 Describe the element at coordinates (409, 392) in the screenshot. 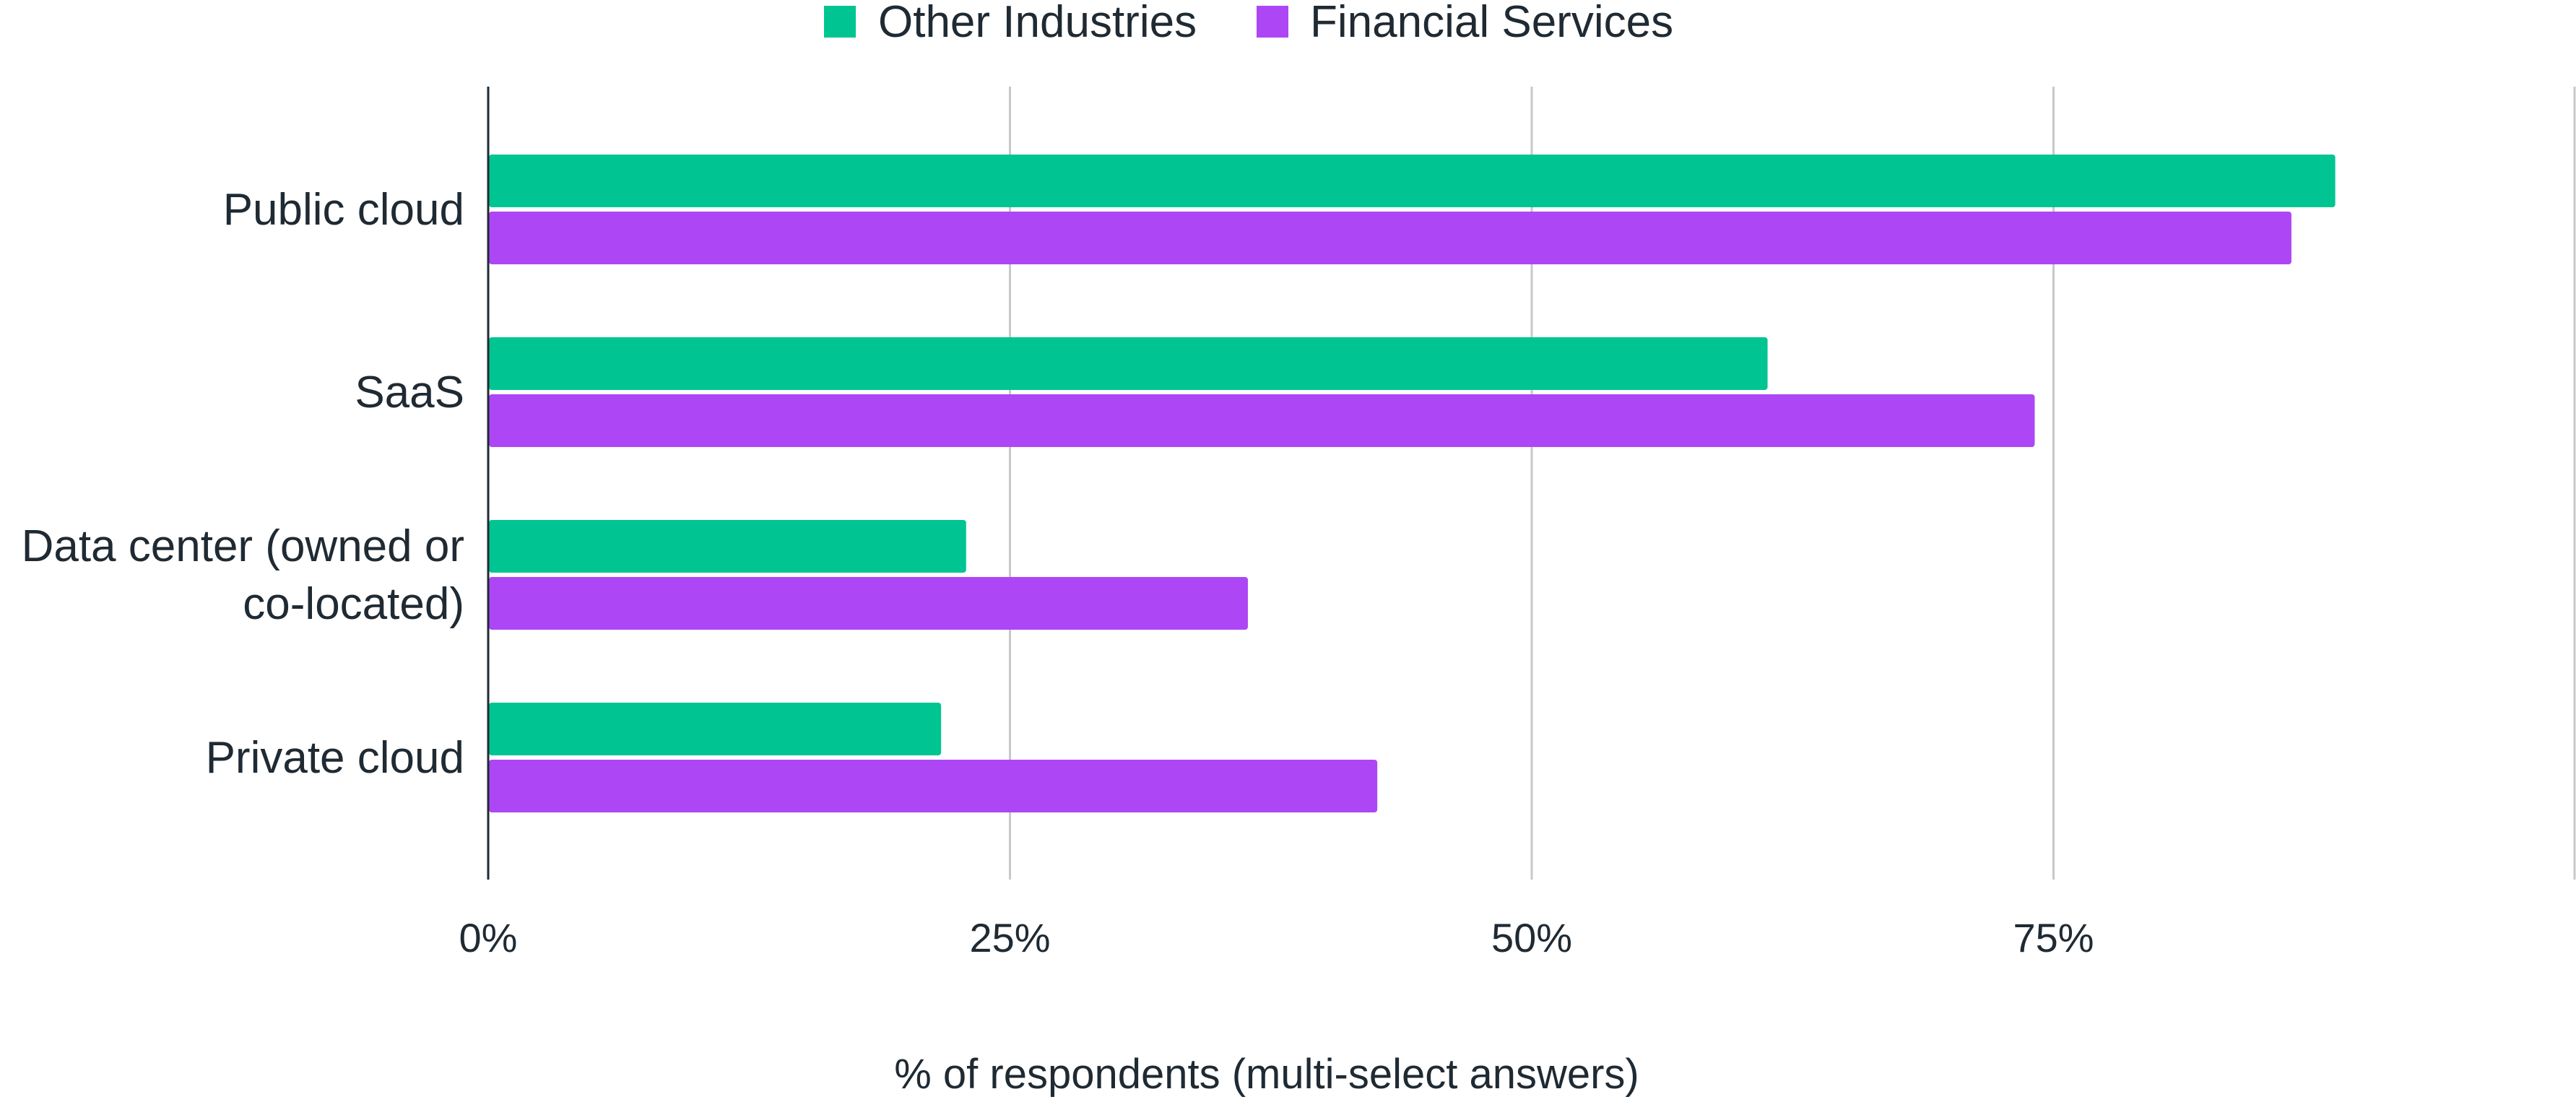

I see `category-label: SaaS` at that location.